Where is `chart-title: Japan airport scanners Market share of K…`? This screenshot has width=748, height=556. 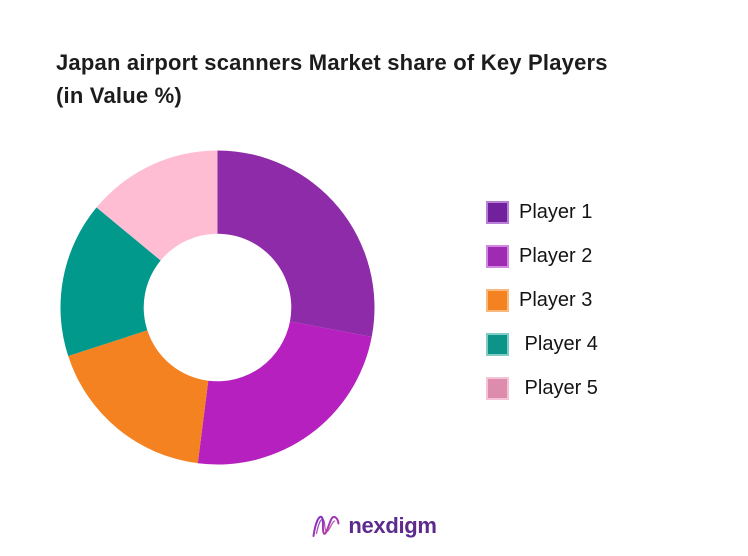 chart-title: Japan airport scanners Market share of K… is located at coordinates (332, 79).